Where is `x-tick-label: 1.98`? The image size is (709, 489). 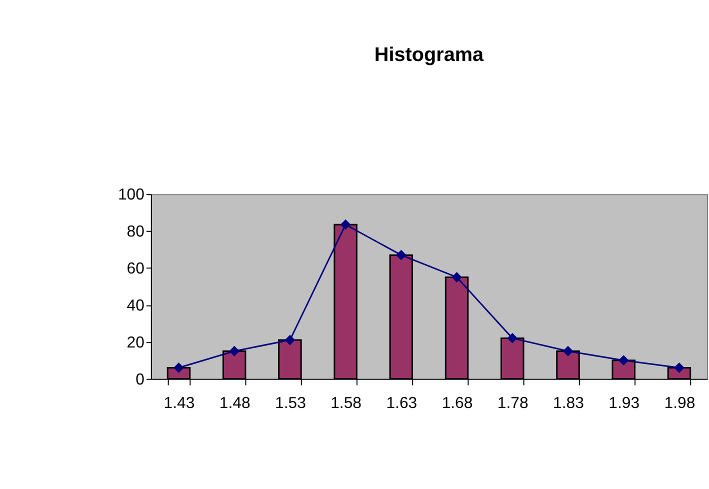
x-tick-label: 1.98 is located at coordinates (680, 403).